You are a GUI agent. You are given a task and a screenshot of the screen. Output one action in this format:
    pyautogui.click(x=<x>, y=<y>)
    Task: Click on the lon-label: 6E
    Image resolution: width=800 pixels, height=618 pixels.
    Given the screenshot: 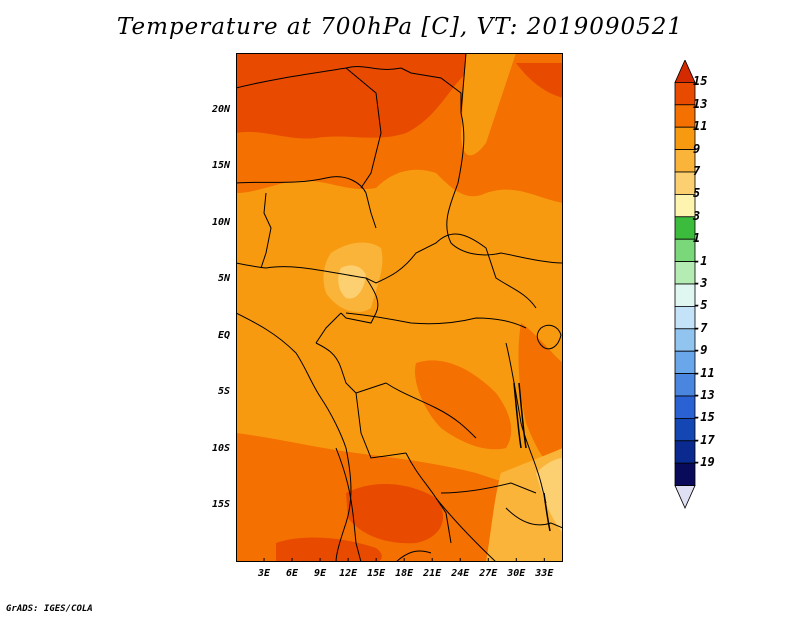 What is the action you would take?
    pyautogui.click(x=292, y=573)
    